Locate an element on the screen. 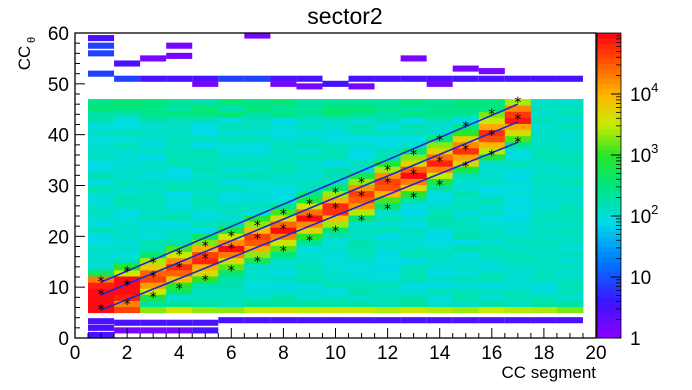  y-tick-label: 40 is located at coordinates (58, 136).